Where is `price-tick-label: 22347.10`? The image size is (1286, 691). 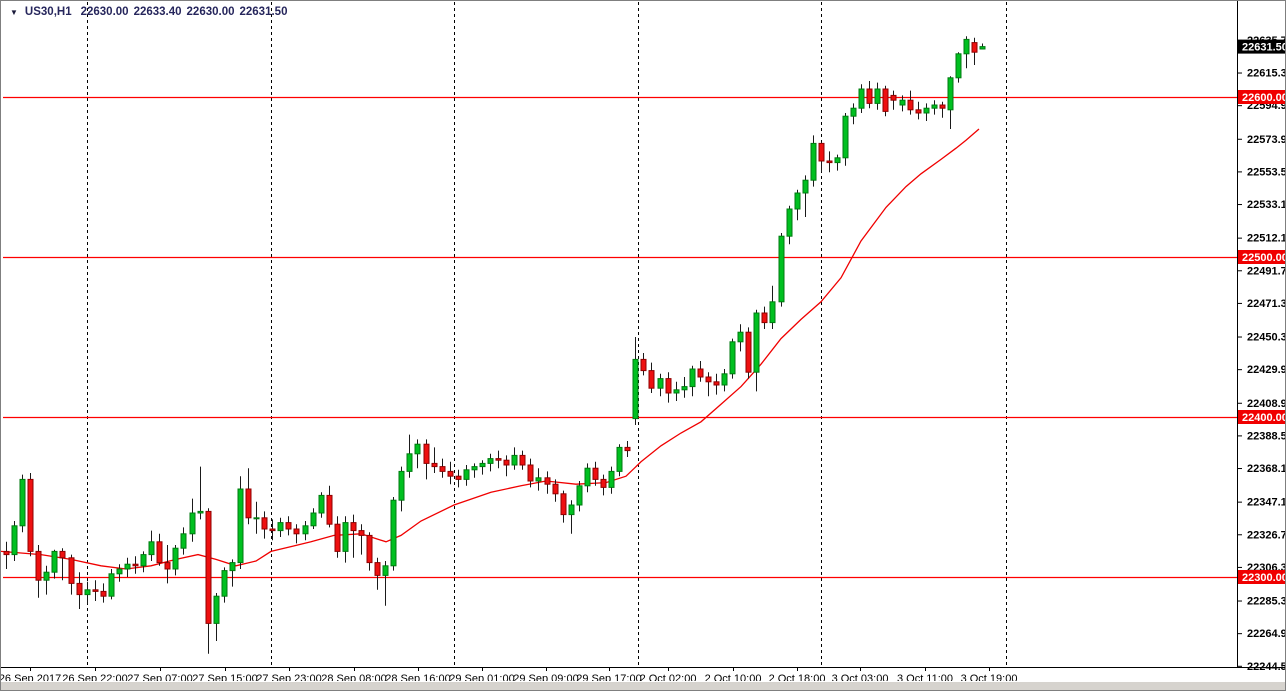 price-tick-label: 22347.10 is located at coordinates (1266, 503).